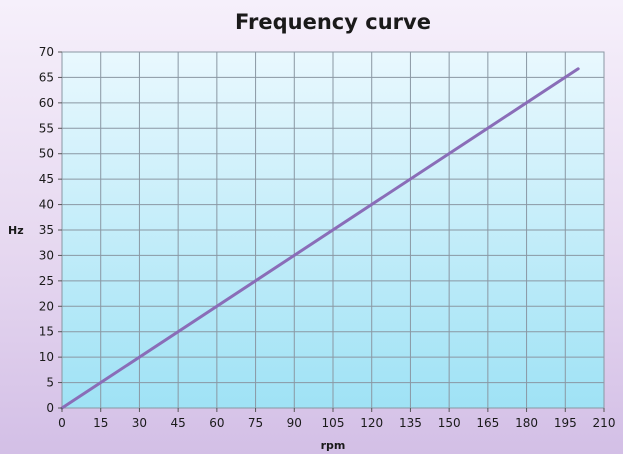  Describe the element at coordinates (604, 423) in the screenshot. I see `x-tick-label: 210` at that location.